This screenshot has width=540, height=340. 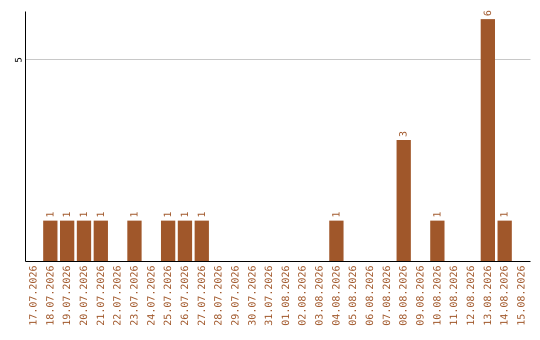 What do you see at coordinates (404, 296) in the screenshot?
I see `x-tick-label: 08.08.2026` at bounding box center [404, 296].